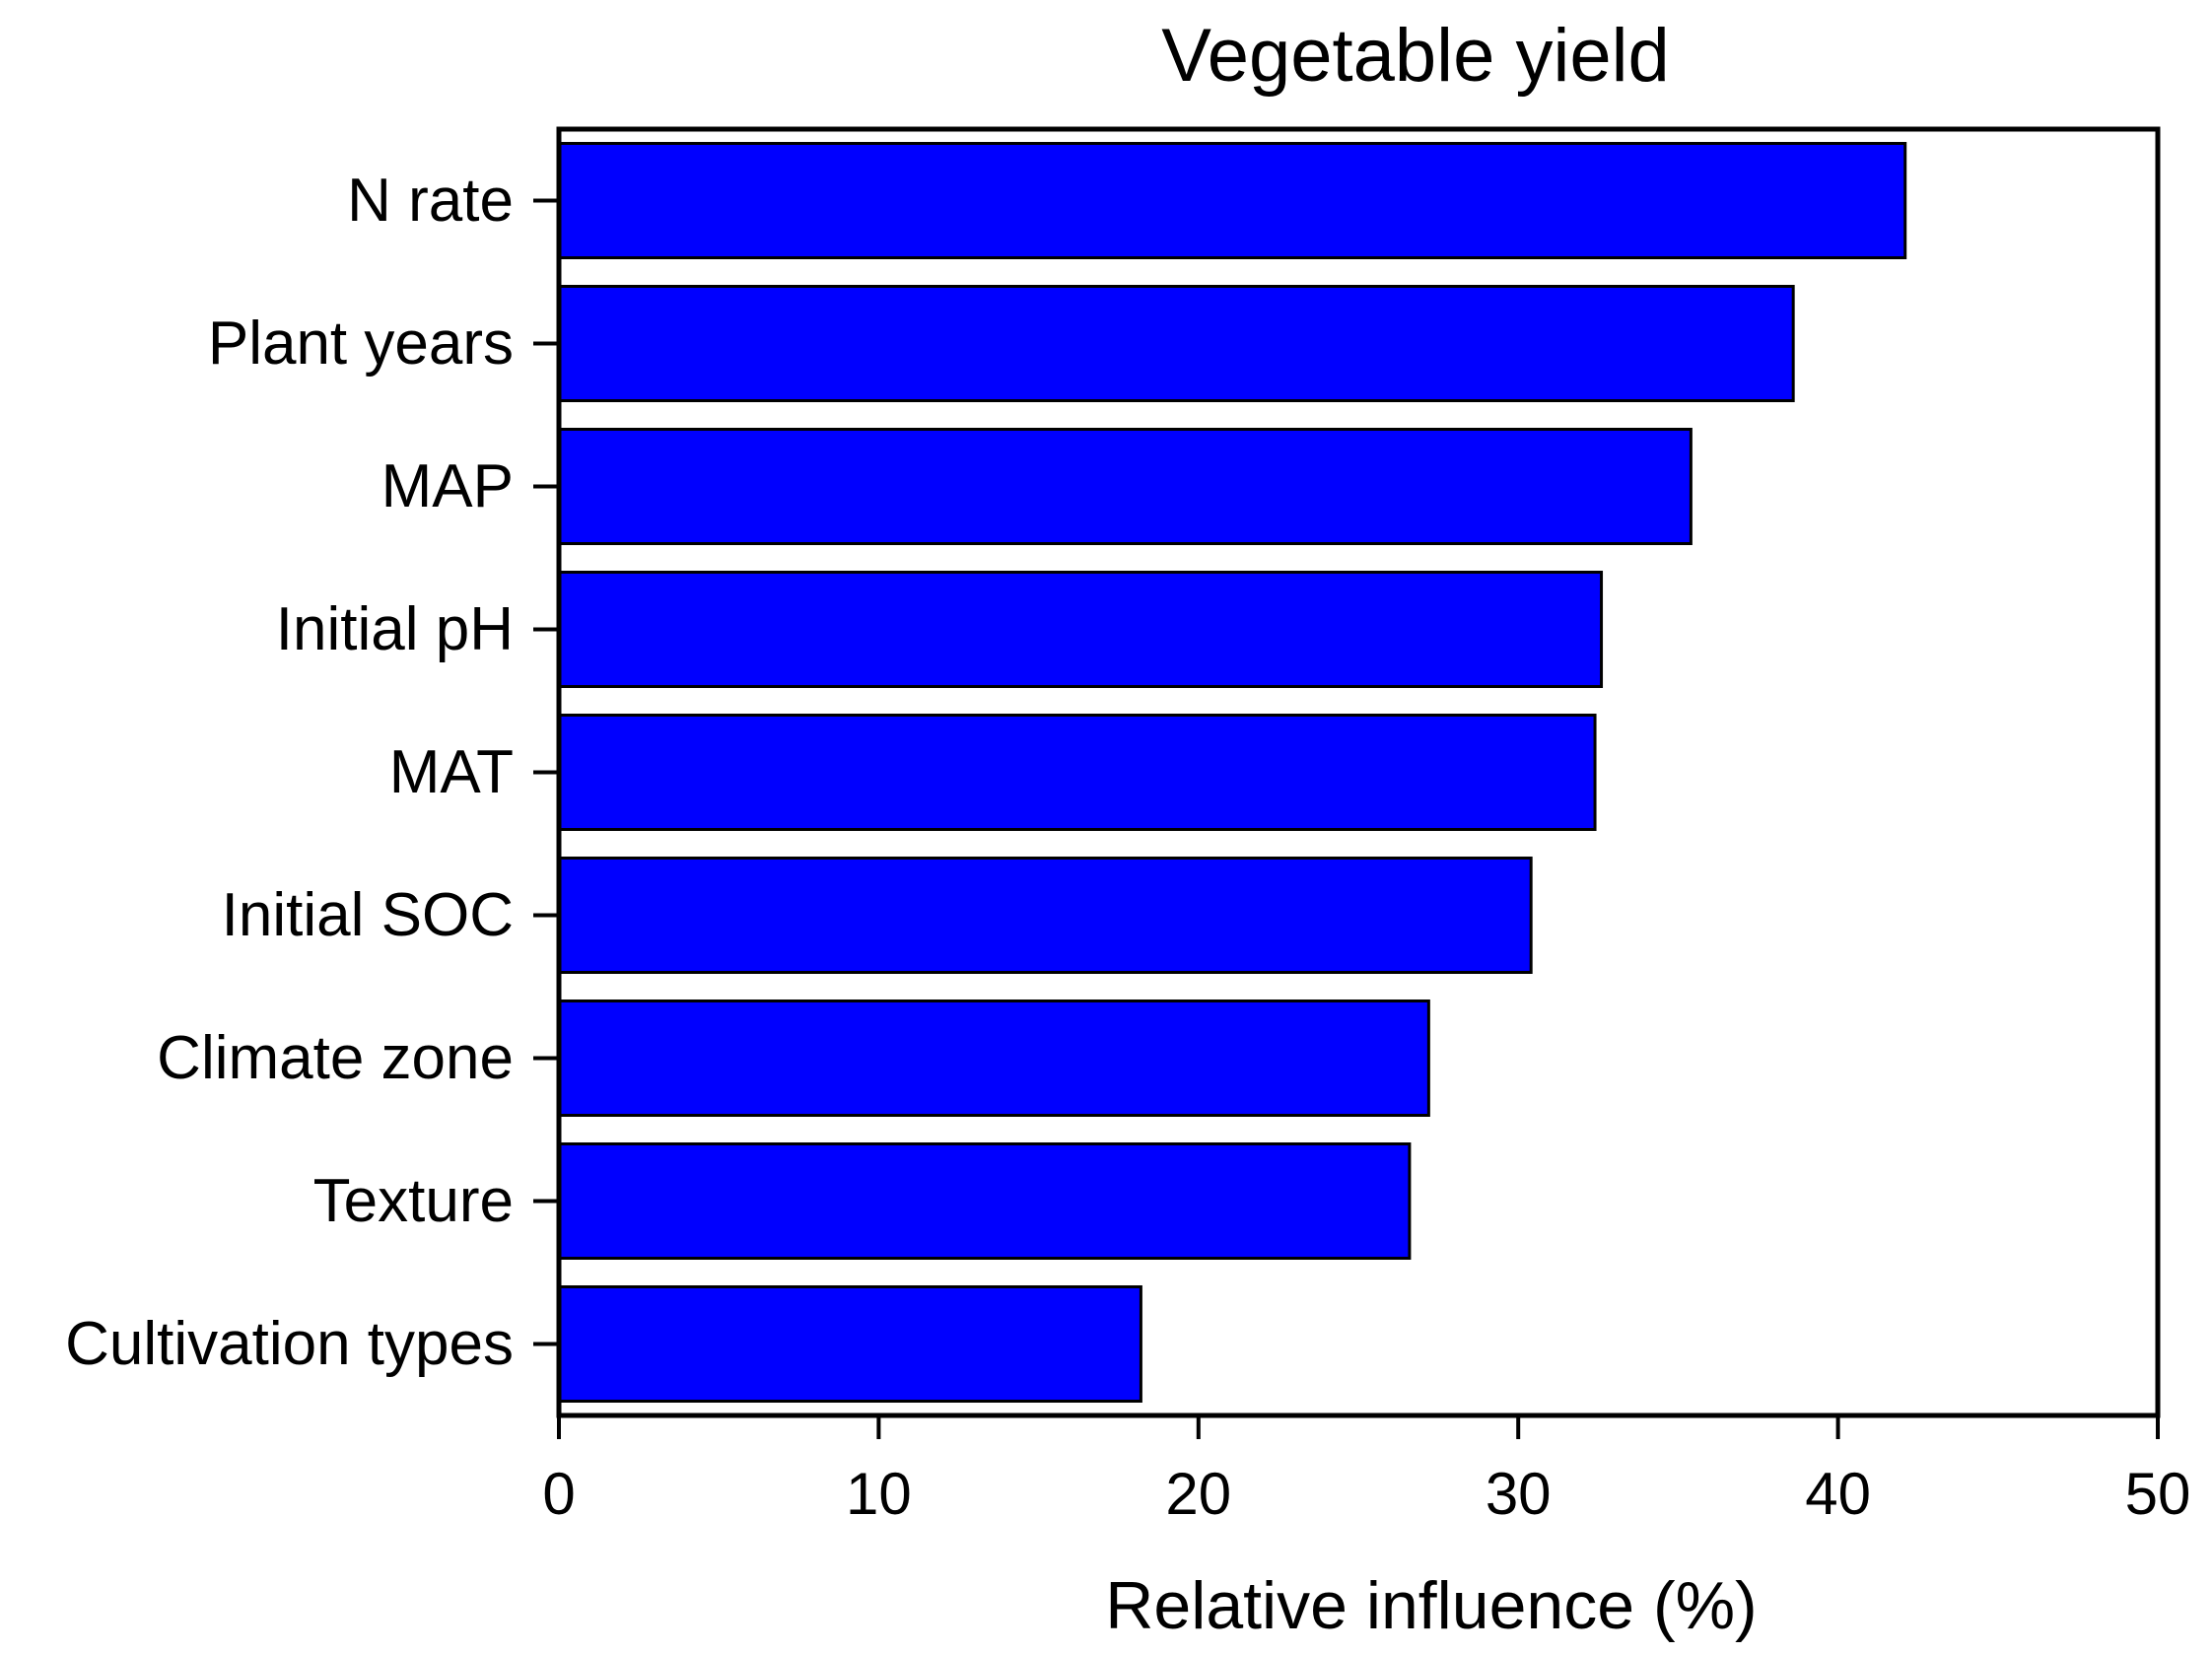 Image resolution: width=2212 pixels, height=1654 pixels. What do you see at coordinates (1415, 56) in the screenshot?
I see `chart-title: Vegetable yield` at bounding box center [1415, 56].